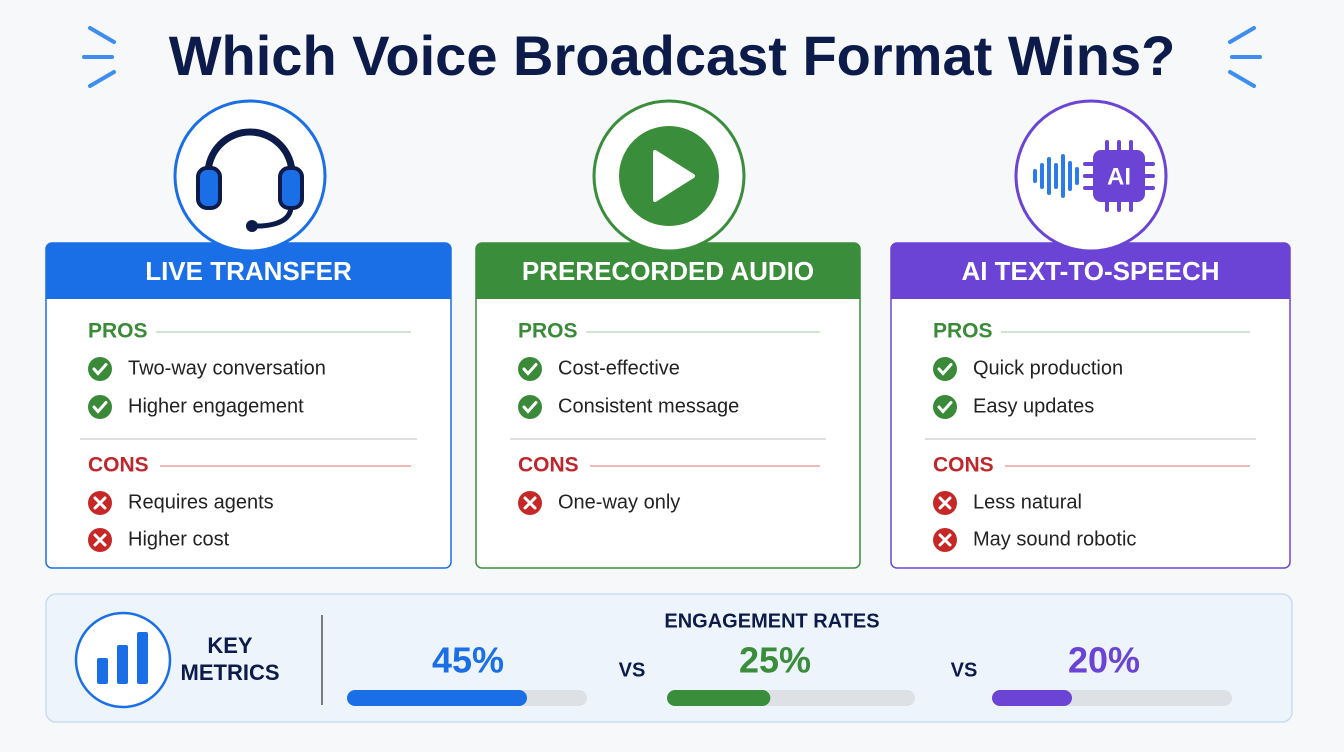  I want to click on pro-item: Higher engagement, so click(216, 406).